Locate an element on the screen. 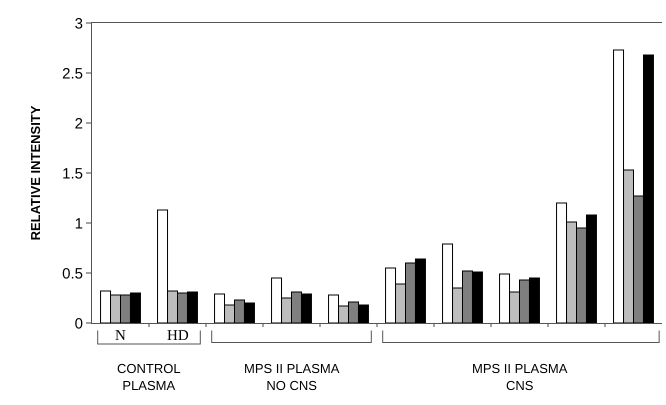 Image resolution: width=666 pixels, height=405 pixels. y-tick-label: 0 is located at coordinates (78, 323).